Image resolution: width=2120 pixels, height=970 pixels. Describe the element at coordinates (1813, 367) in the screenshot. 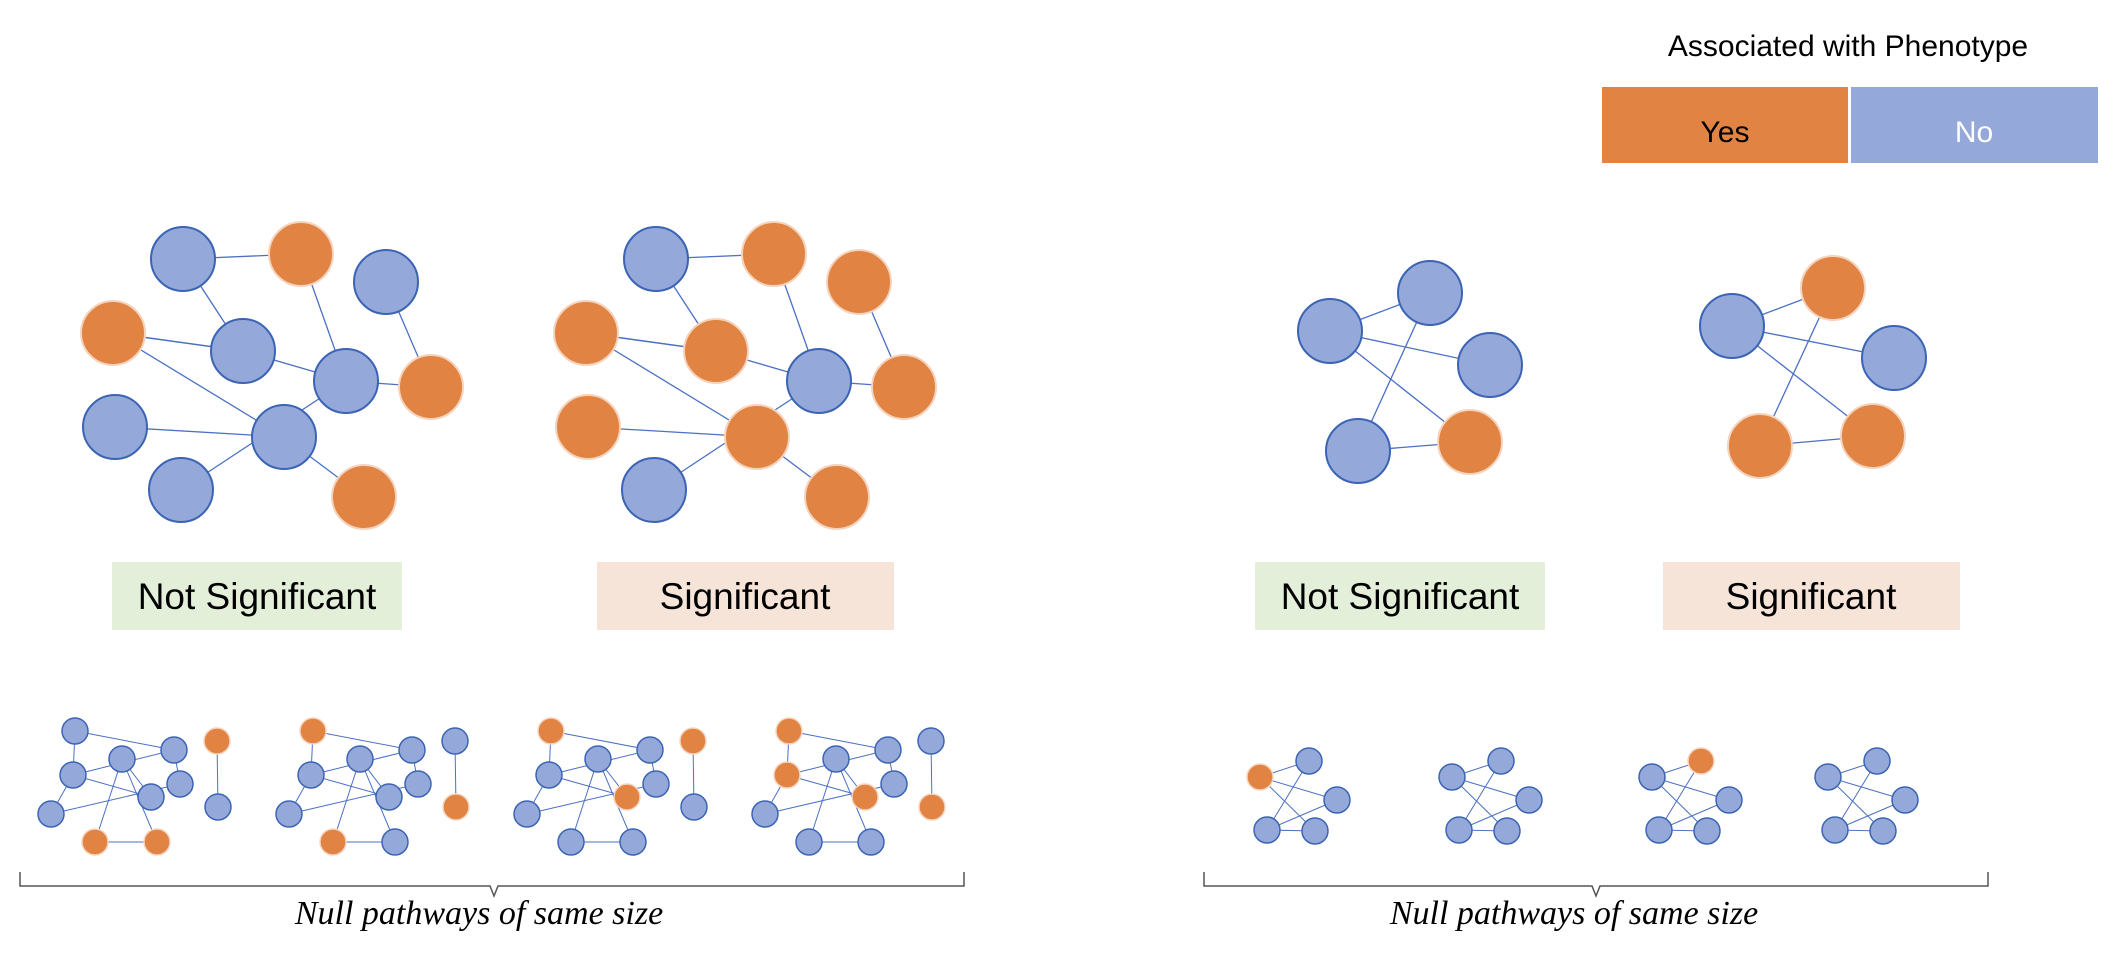

I see `network-right-significant` at that location.